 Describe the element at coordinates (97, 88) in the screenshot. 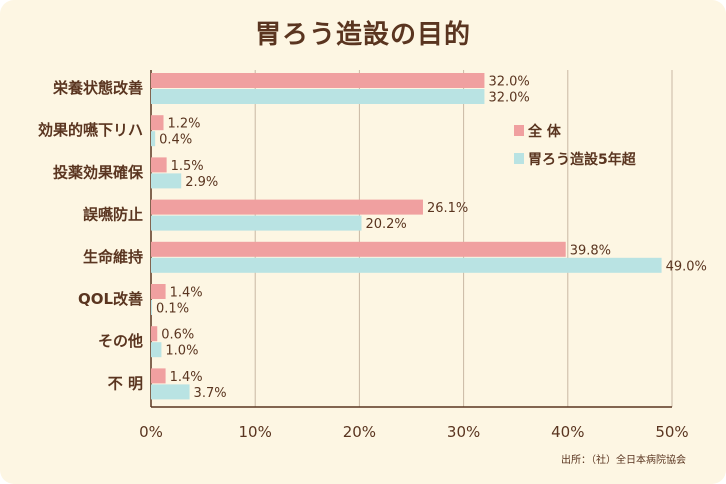

I see `category-label: 栄養状態改善` at that location.